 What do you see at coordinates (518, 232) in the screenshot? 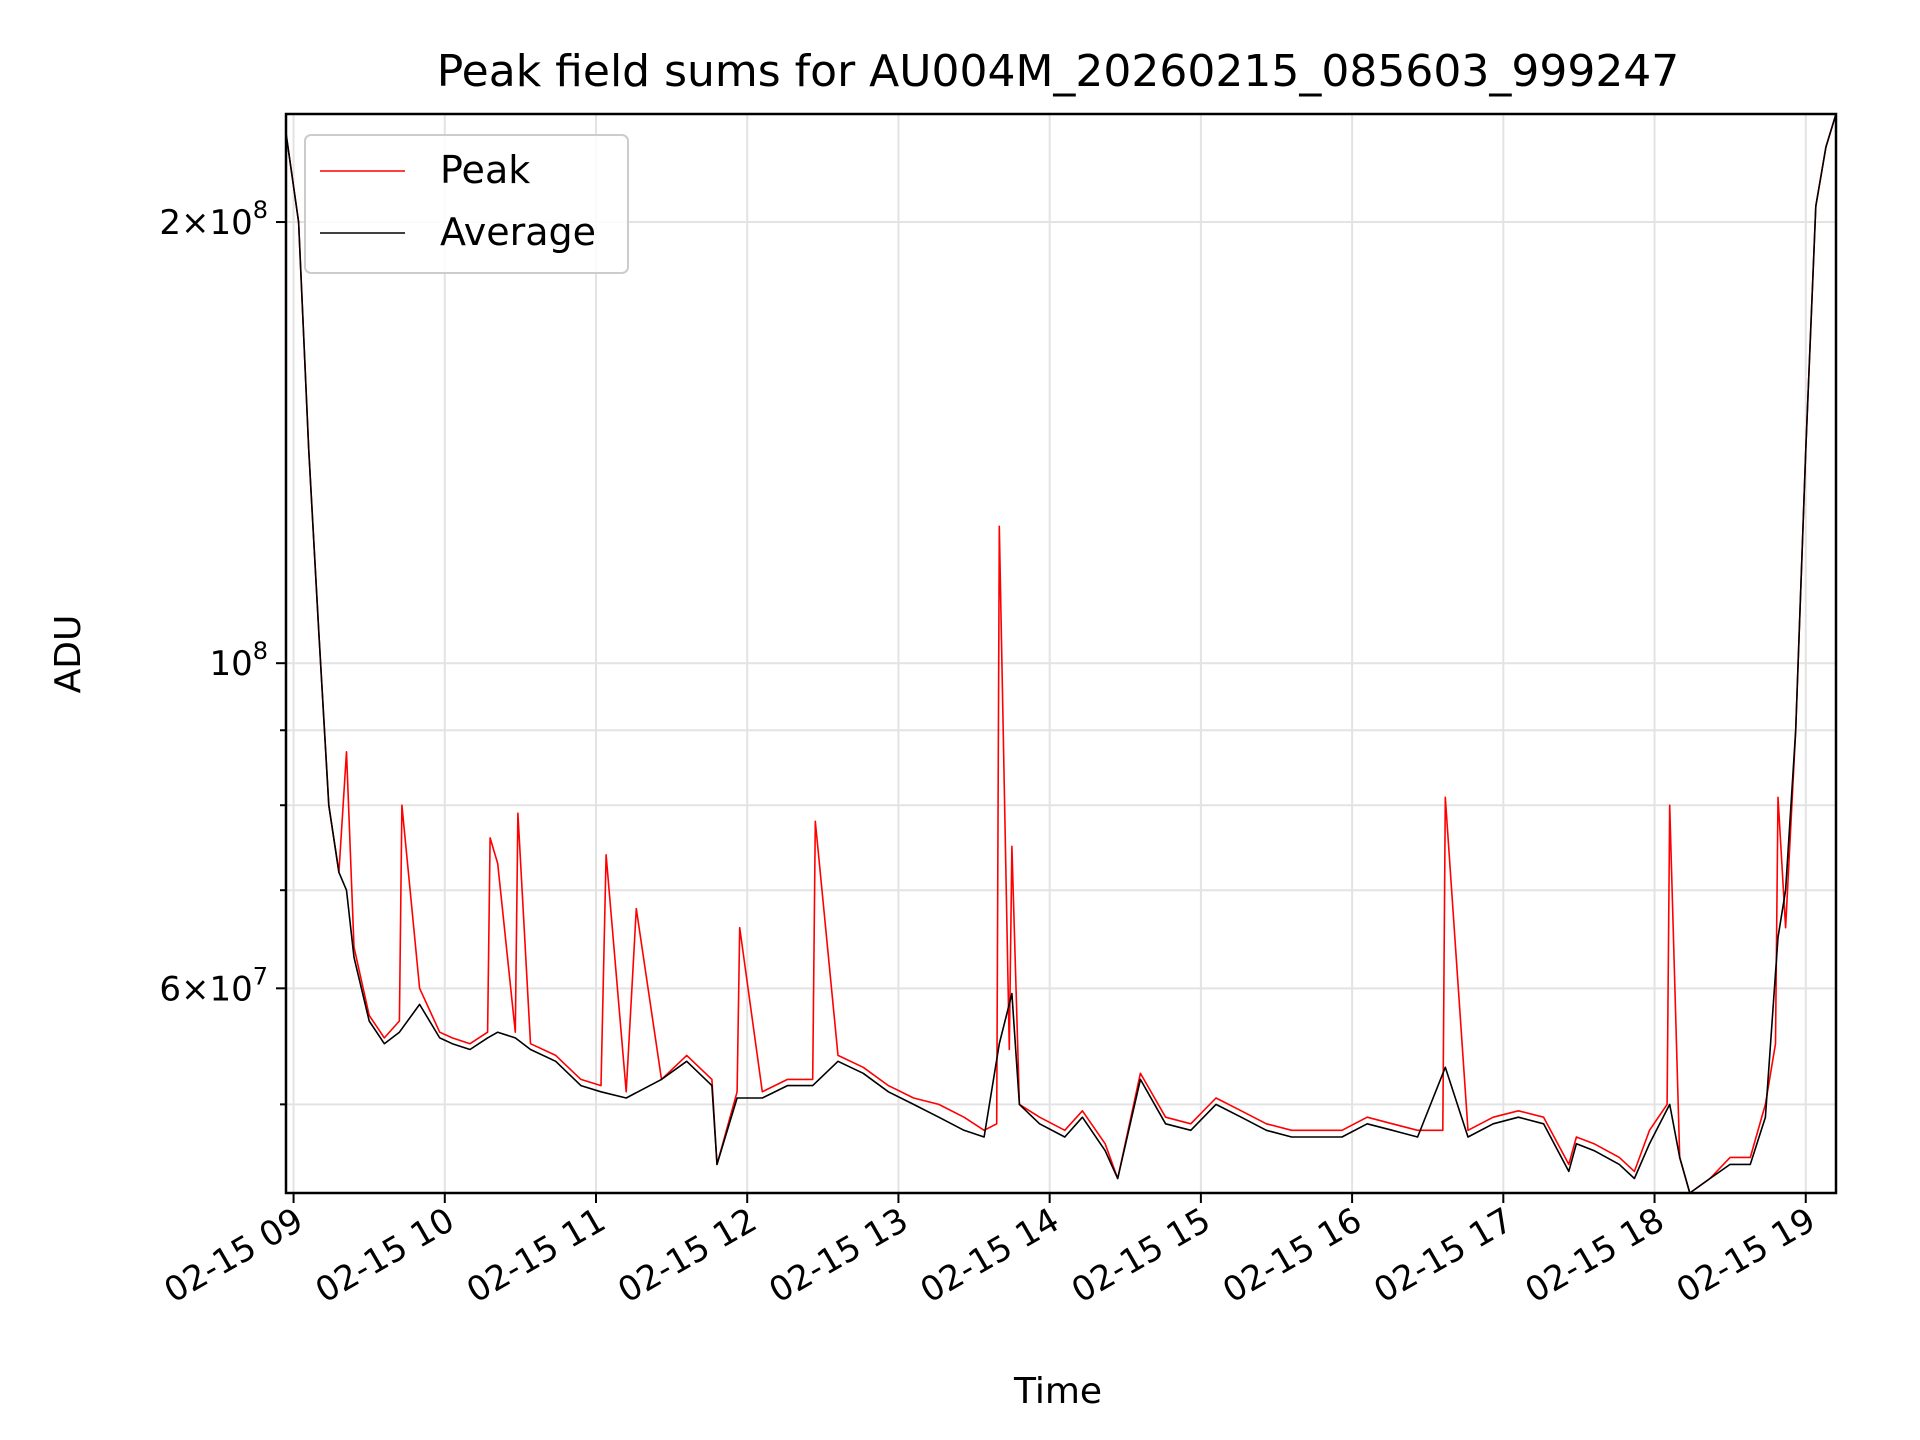
I see `legend-label-average: Average` at bounding box center [518, 232].